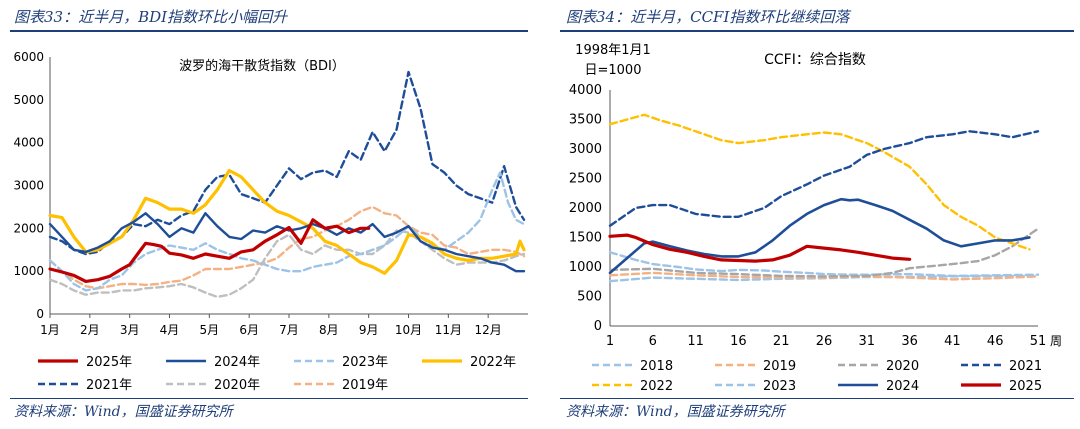 The height and width of the screenshot is (429, 1080). Describe the element at coordinates (262, 66) in the screenshot. I see `bdi-chart-title: 波罗的海干散货指数（BDI）` at that location.